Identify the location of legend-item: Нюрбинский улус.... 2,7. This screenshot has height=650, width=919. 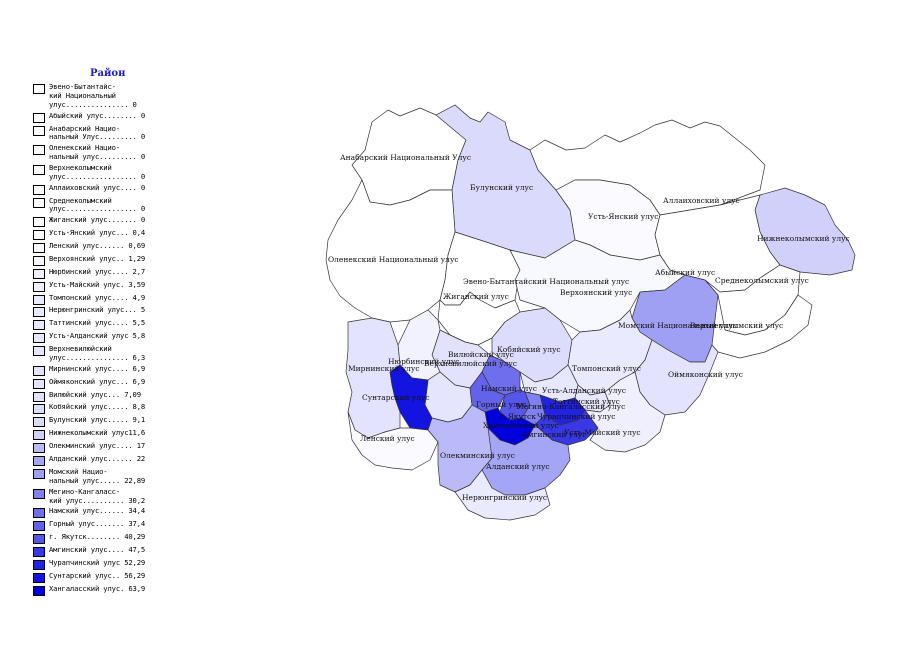
(118, 272).